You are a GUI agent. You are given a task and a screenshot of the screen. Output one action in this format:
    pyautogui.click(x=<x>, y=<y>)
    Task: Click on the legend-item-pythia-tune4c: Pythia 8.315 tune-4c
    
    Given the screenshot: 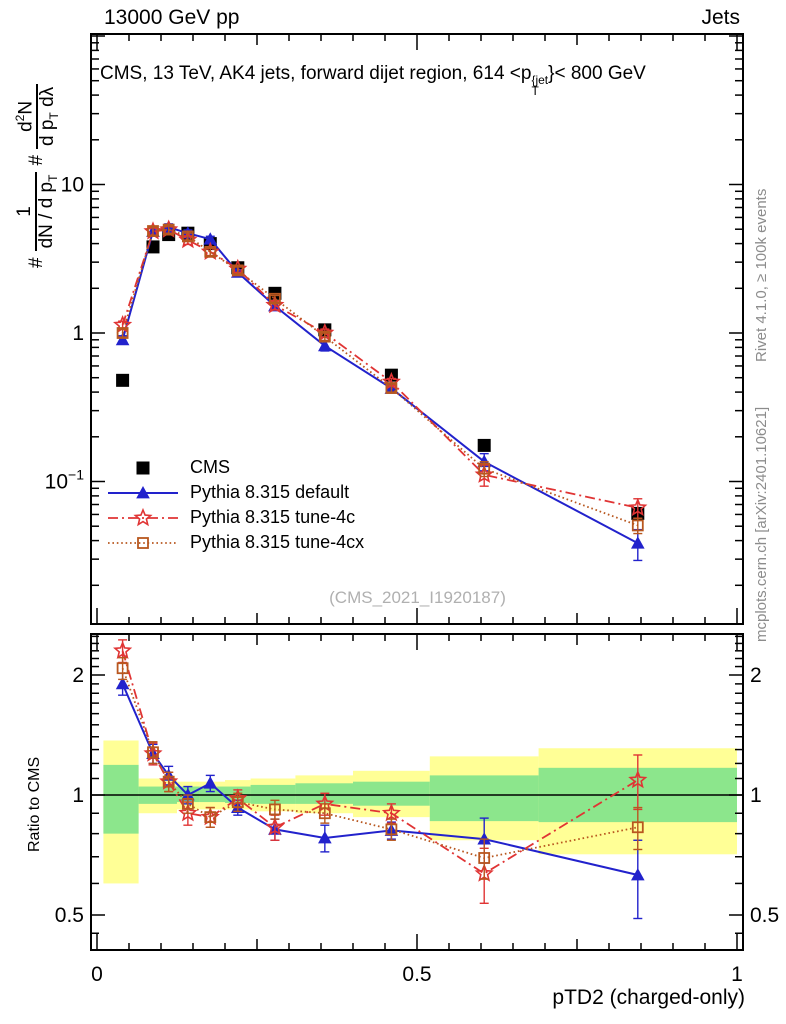 What is the action you would take?
    pyautogui.click(x=235, y=517)
    